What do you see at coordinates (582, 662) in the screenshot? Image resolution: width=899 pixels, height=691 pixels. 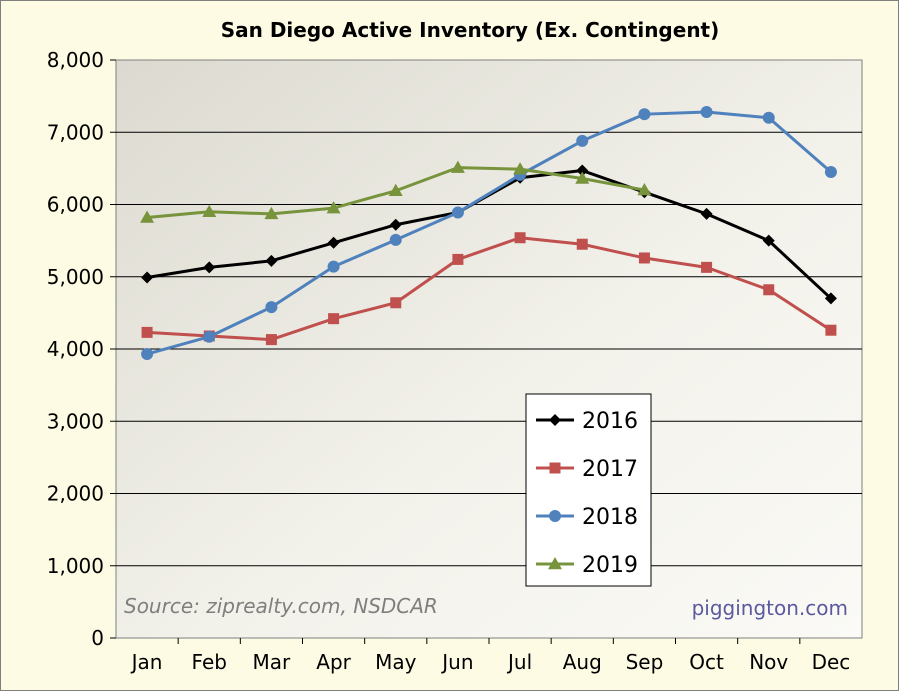 I see `x-tick-label: Aug` at bounding box center [582, 662].